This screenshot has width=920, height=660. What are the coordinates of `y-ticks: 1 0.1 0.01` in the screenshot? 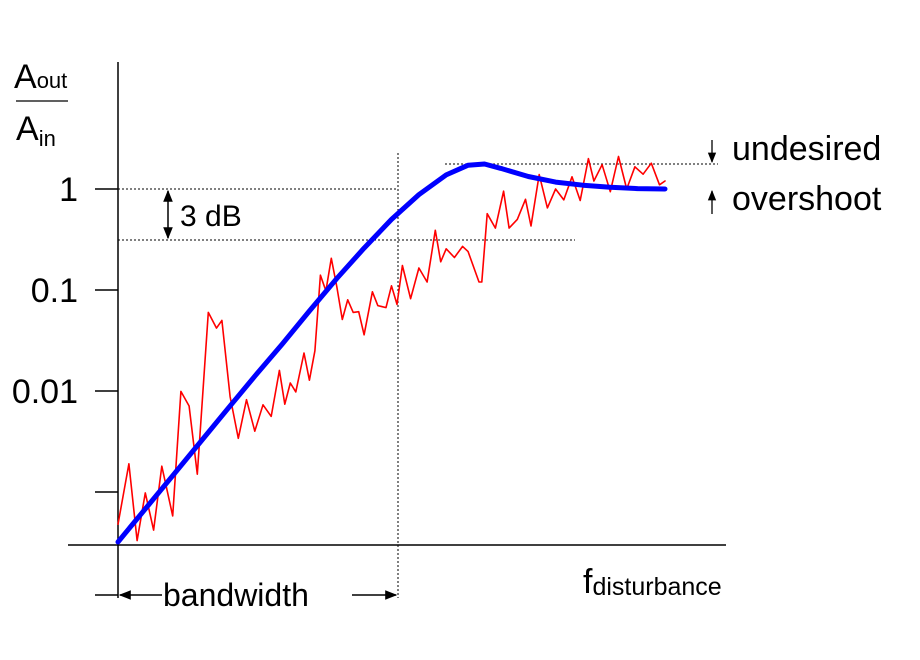 It's located at (65, 383).